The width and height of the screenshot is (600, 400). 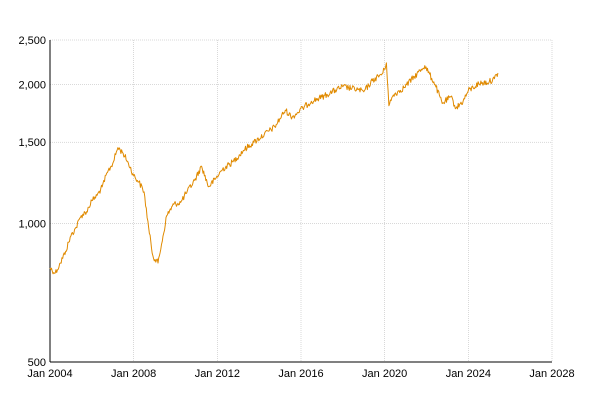 What do you see at coordinates (551, 374) in the screenshot?
I see `x-tick-label: Jan 2028` at bounding box center [551, 374].